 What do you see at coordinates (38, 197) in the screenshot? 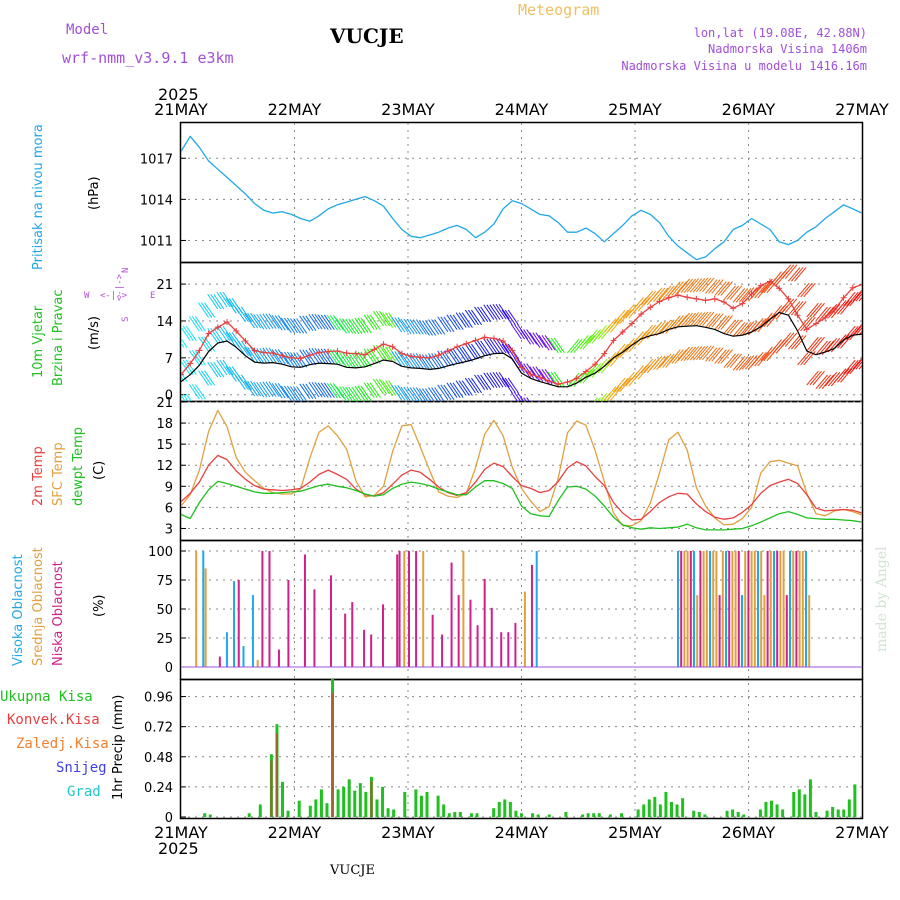
I see `pressure-axis-label: Pritisak na nivou mora` at bounding box center [38, 197].